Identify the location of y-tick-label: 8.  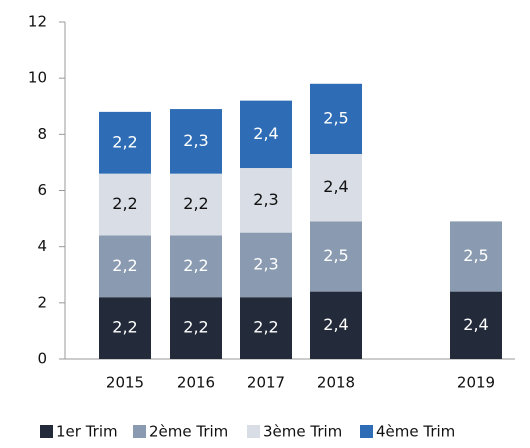
(42, 134).